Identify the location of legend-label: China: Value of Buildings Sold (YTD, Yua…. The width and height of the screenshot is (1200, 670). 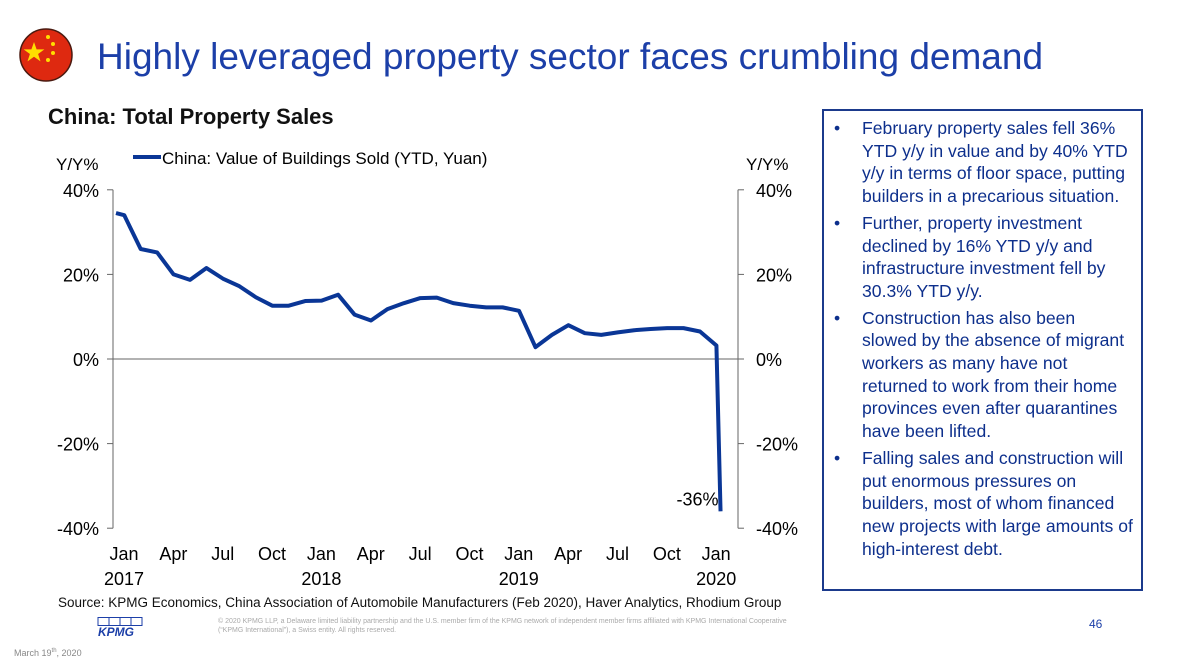
(324, 158).